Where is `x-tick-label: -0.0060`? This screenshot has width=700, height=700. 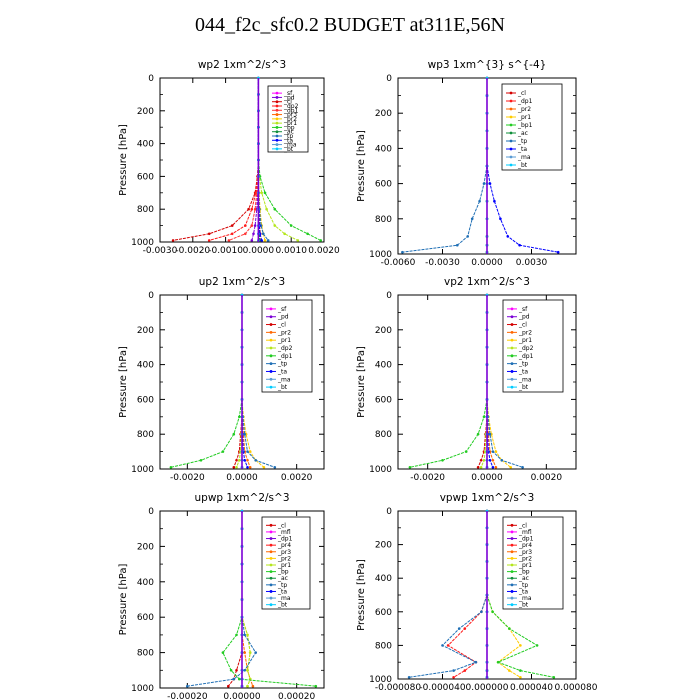 x-tick-label: -0.0060 is located at coordinates (398, 263).